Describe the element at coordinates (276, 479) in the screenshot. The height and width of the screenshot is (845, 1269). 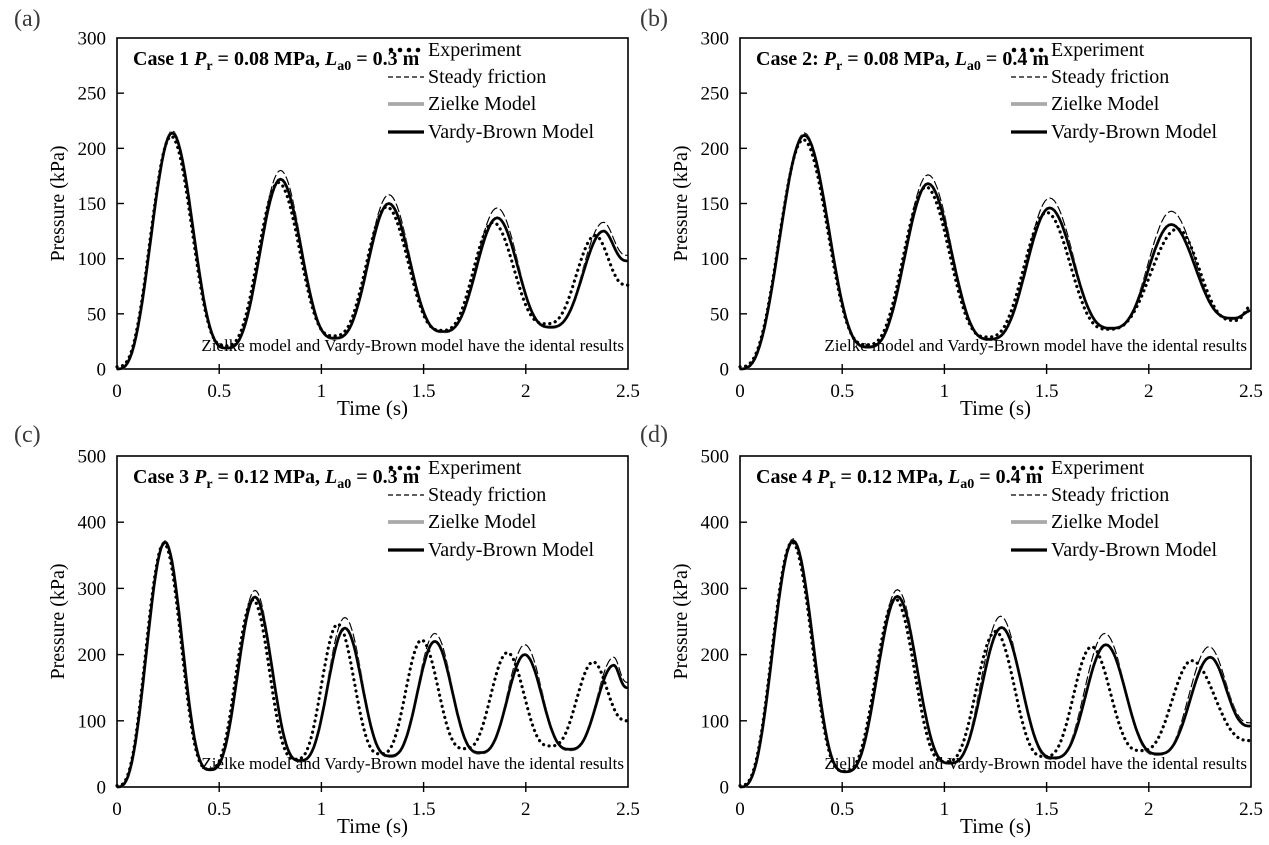
I see `chart-title: Case 3 Pr = 0.12 MPa, La0 = 0.3 m` at that location.